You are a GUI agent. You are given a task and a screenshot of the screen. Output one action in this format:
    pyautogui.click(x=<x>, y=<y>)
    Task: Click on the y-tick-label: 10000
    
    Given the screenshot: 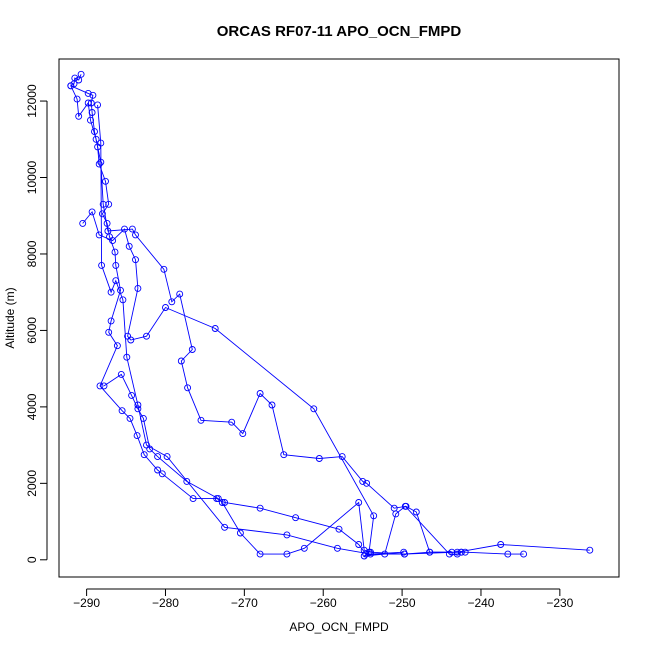 What is the action you would take?
    pyautogui.click(x=32, y=178)
    